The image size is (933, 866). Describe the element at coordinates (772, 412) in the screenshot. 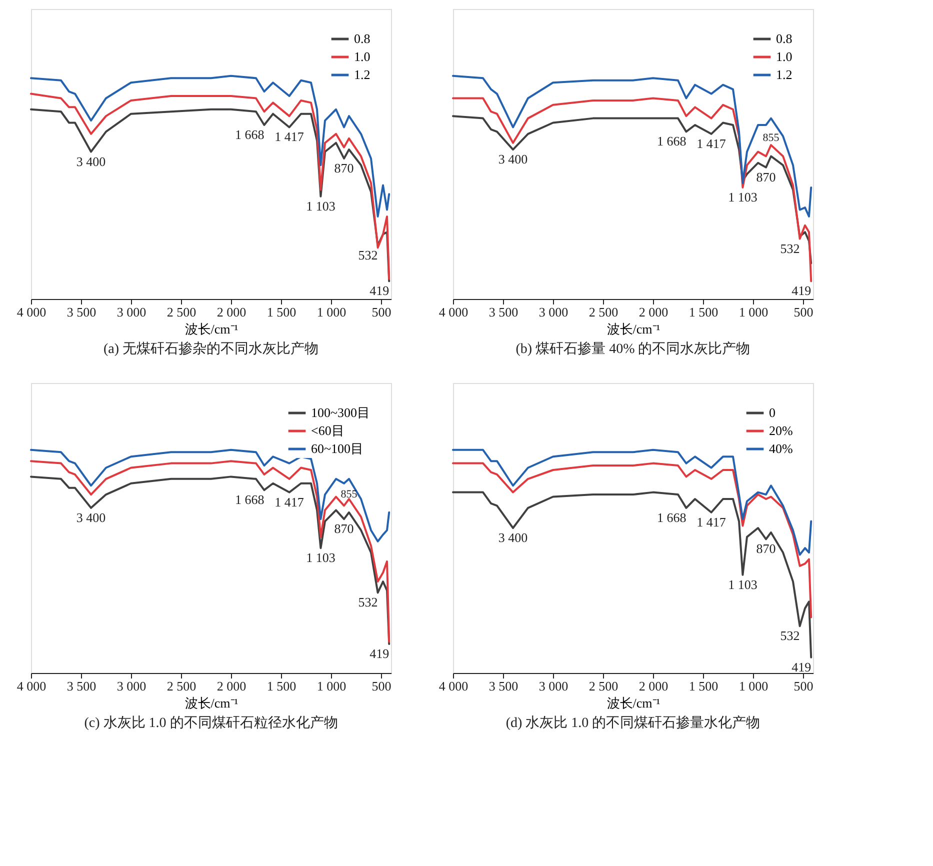

I see `legend-label: 0` at that location.